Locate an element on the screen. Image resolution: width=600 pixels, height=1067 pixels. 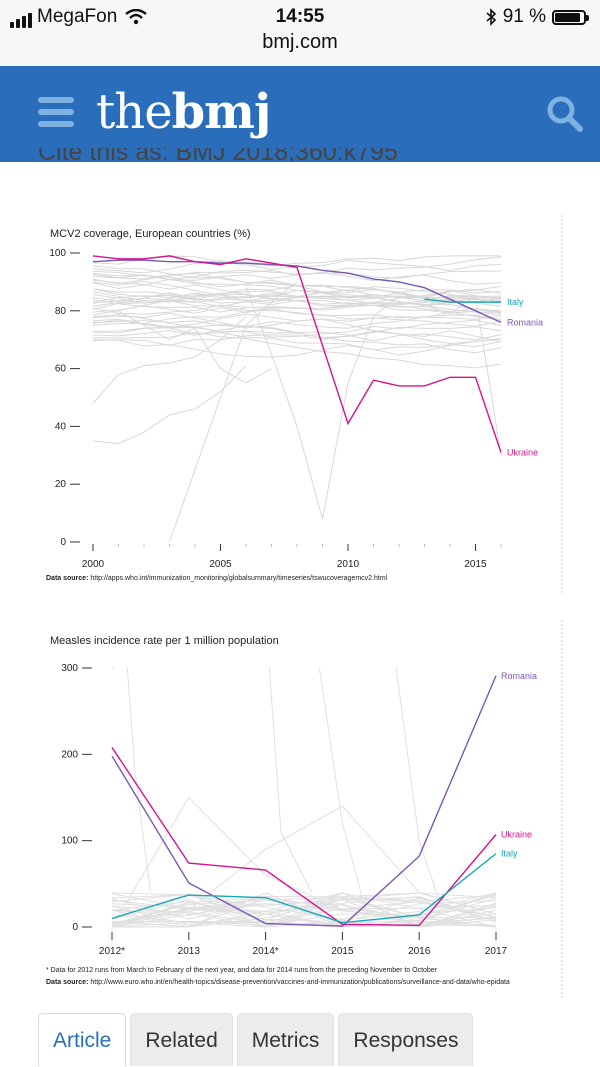
x-tick-label: 2014* is located at coordinates (266, 951).